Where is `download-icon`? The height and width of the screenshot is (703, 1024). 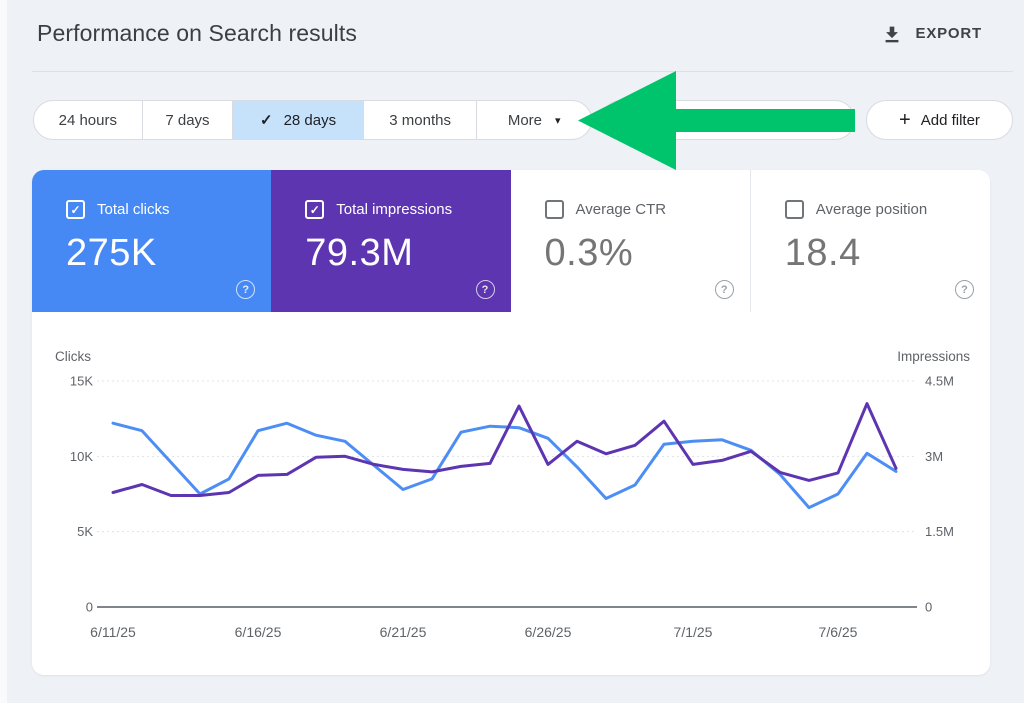 download-icon is located at coordinates (892, 34).